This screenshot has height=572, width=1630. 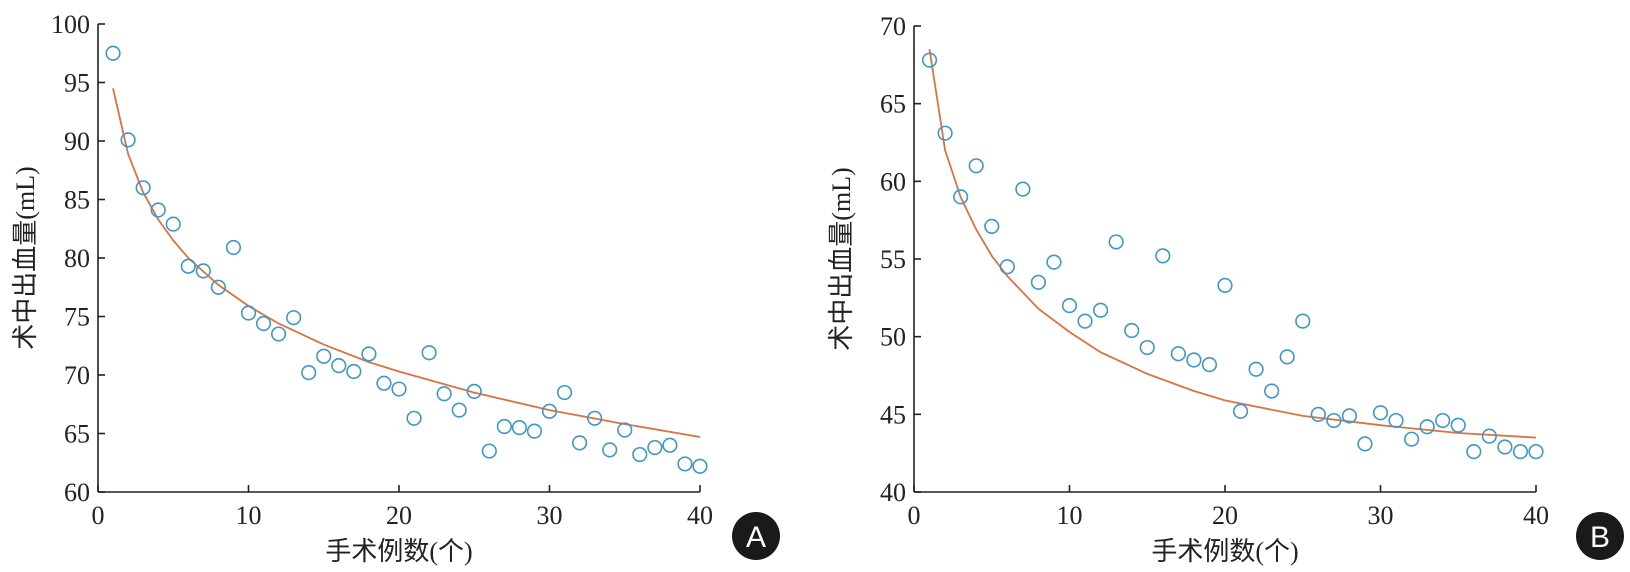 I want to click on y-tick-label: 80, so click(x=77, y=258).